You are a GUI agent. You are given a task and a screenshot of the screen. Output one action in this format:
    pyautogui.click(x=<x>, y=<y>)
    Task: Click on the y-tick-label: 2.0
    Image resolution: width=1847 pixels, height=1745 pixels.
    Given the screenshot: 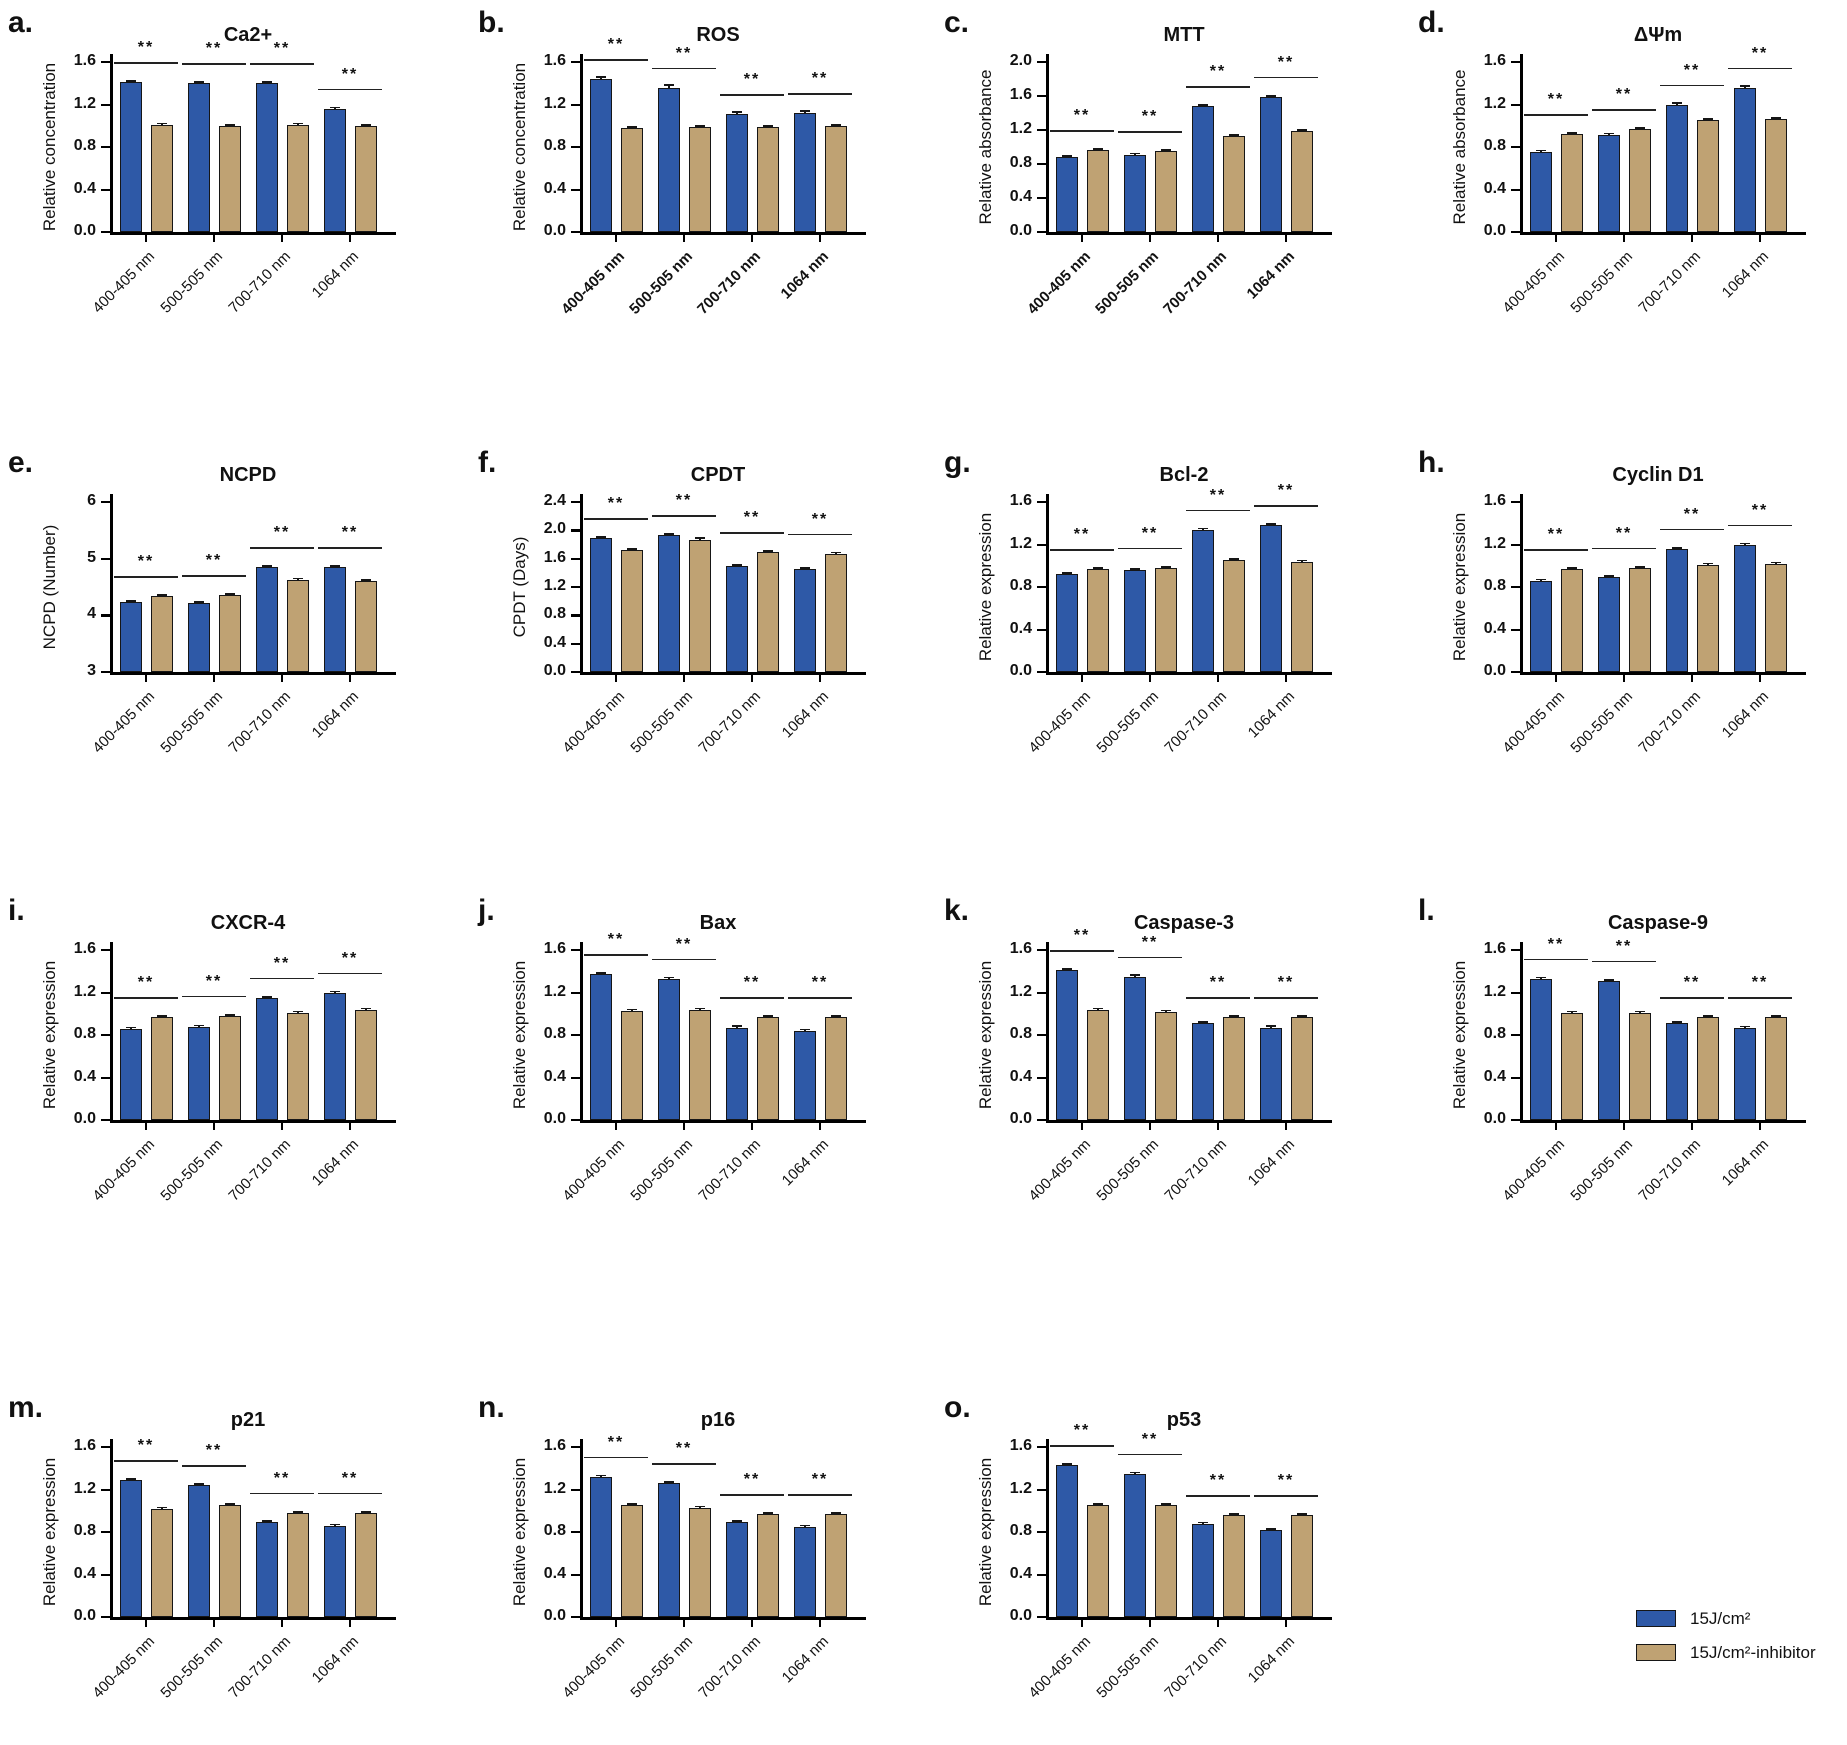 What is the action you would take?
    pyautogui.click(x=554, y=529)
    